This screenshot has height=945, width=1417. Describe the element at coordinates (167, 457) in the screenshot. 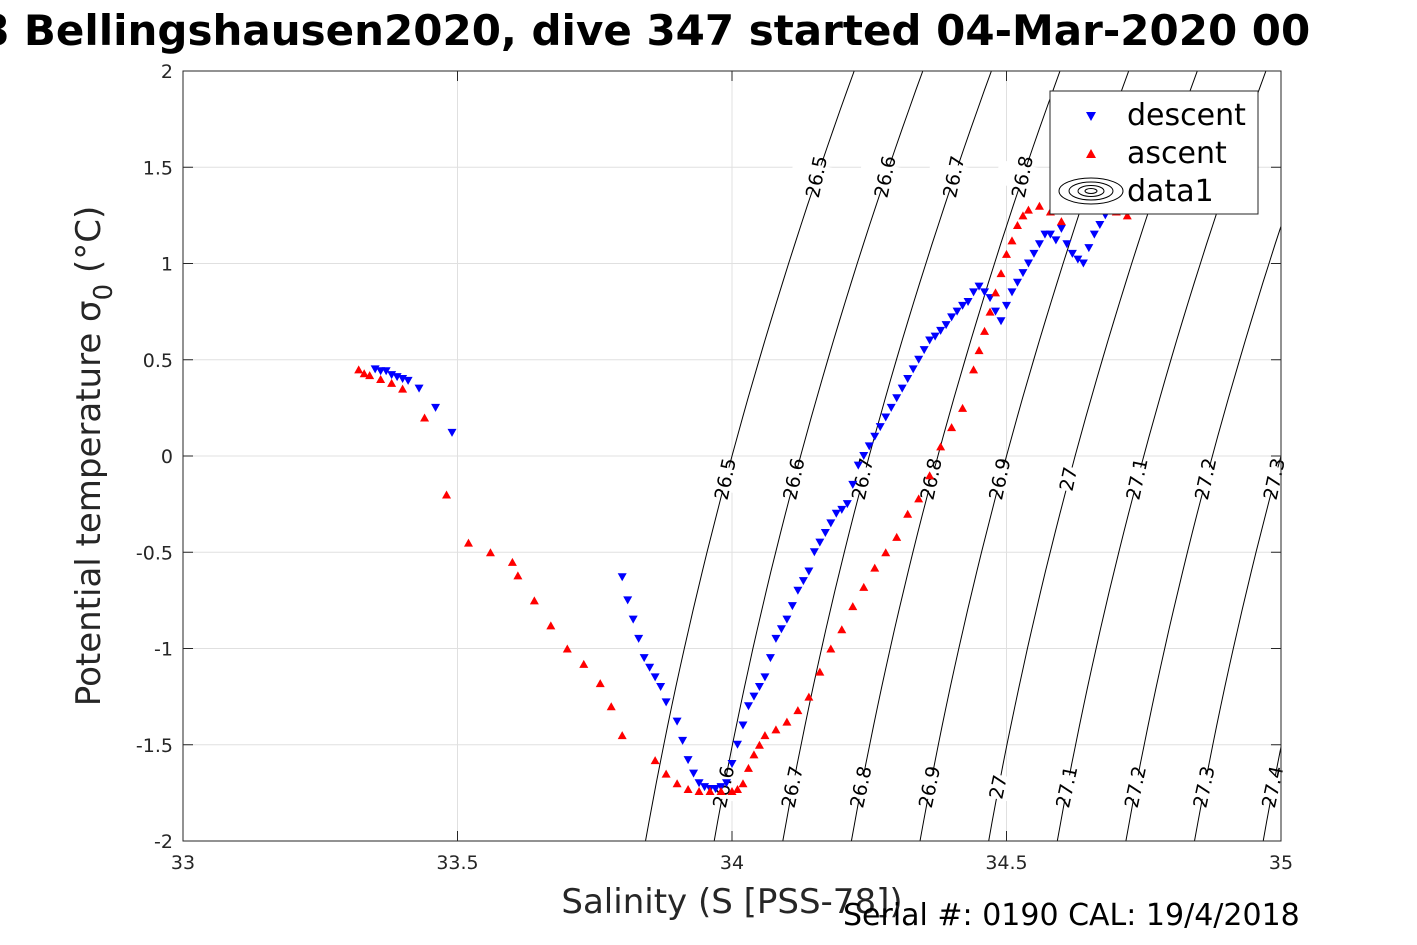

I see `y-tick-label: 0` at that location.